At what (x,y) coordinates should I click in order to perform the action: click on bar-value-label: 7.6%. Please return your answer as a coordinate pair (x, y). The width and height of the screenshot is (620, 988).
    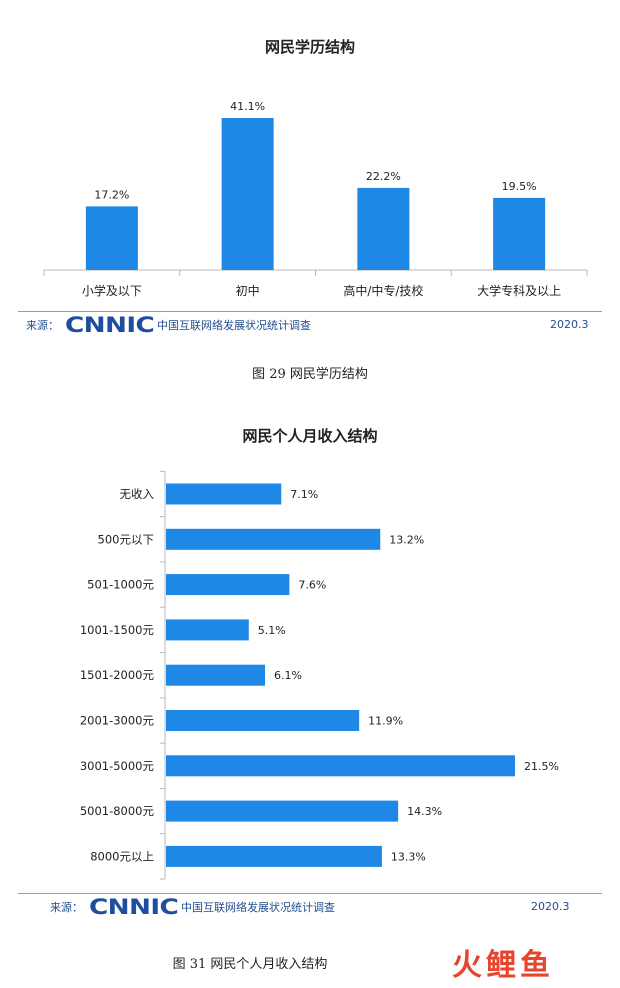
    Looking at the image, I should click on (312, 585).